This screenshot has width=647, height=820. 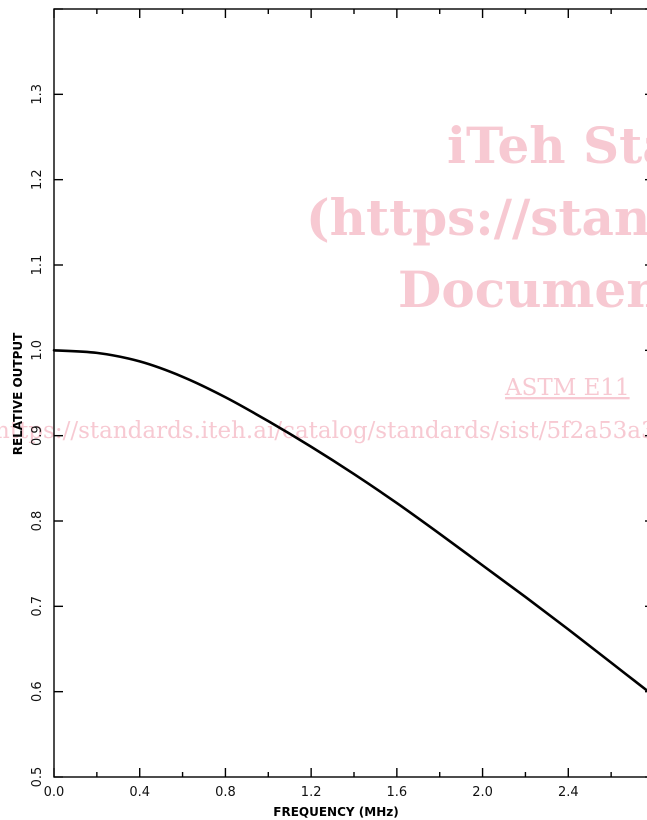 What do you see at coordinates (37, 350) in the screenshot?
I see `y-tick-label: 1.0` at bounding box center [37, 350].